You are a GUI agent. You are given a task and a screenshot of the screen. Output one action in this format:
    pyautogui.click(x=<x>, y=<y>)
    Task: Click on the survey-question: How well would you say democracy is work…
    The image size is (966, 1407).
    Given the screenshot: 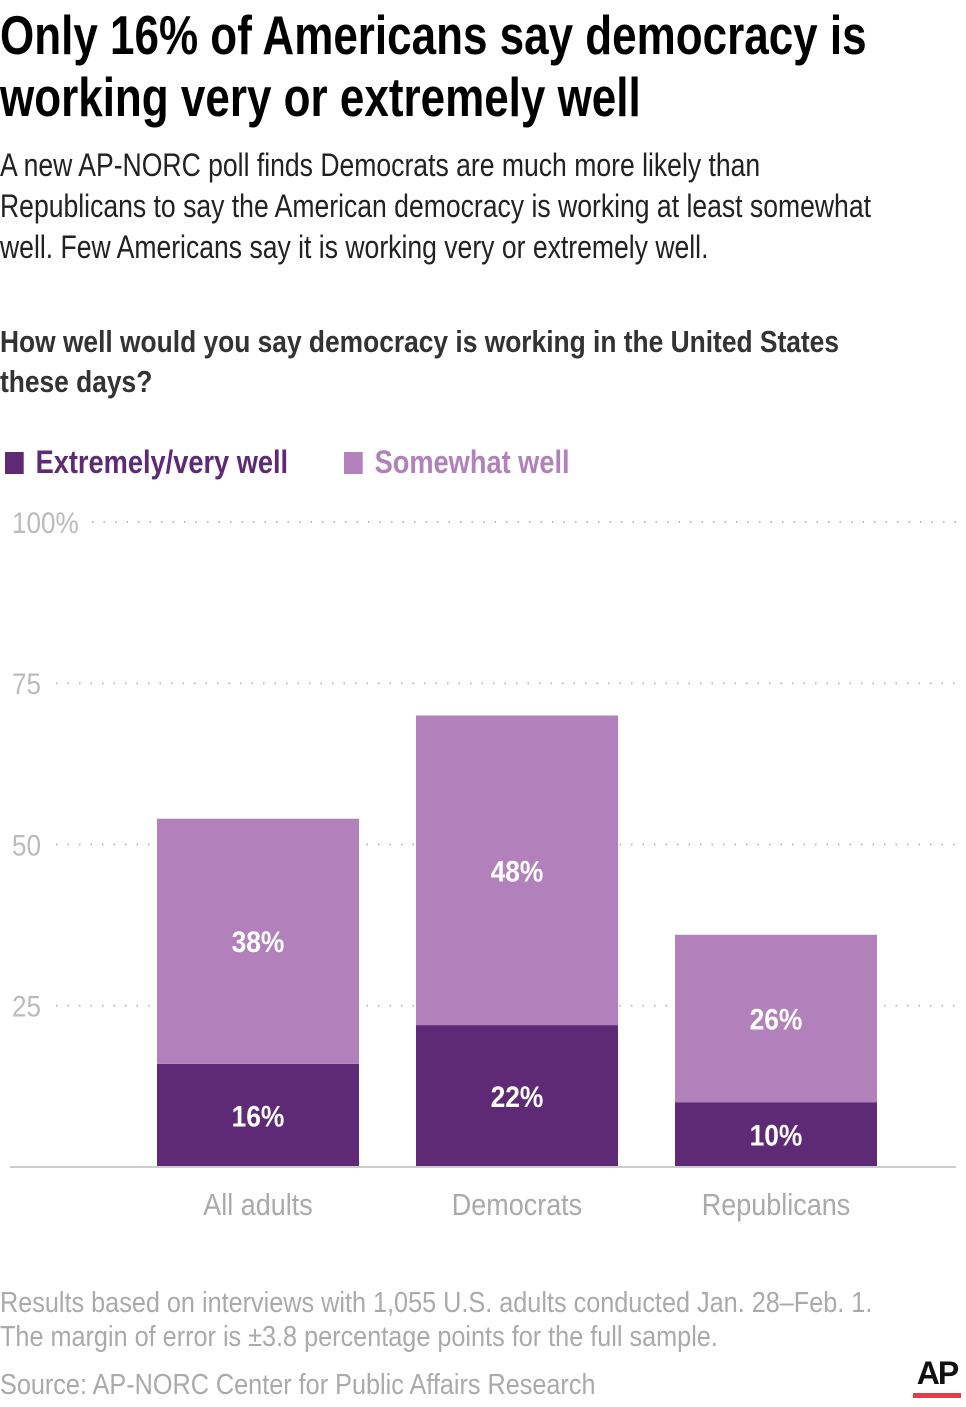 What is the action you would take?
    pyautogui.click(x=419, y=362)
    